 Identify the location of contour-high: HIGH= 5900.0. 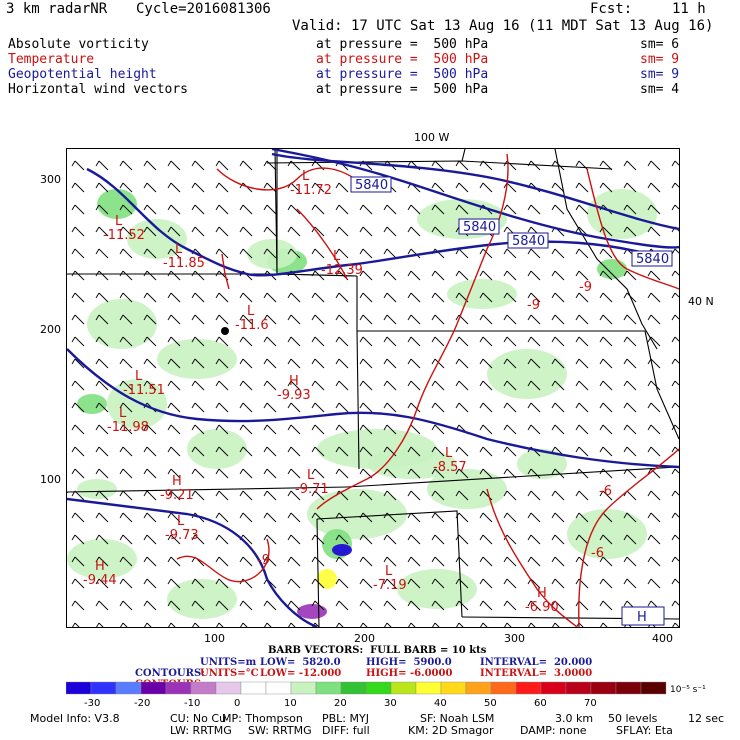
(409, 662).